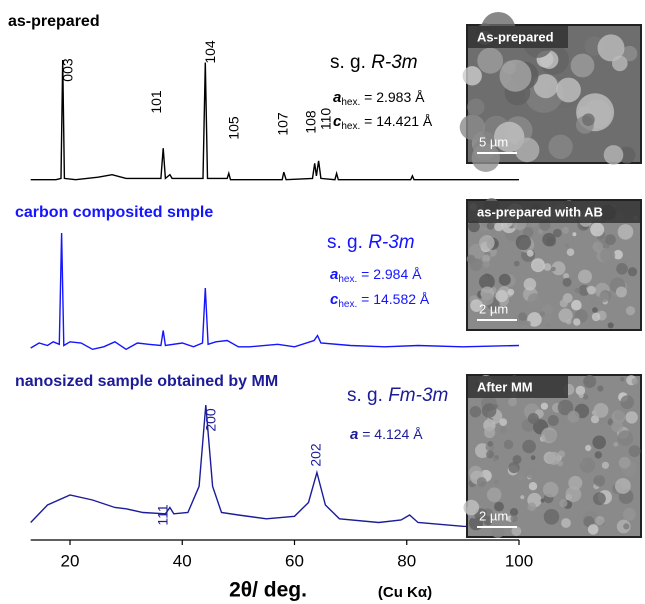 The width and height of the screenshot is (645, 604). I want to click on legend-label: as-prepared, so click(54, 21).